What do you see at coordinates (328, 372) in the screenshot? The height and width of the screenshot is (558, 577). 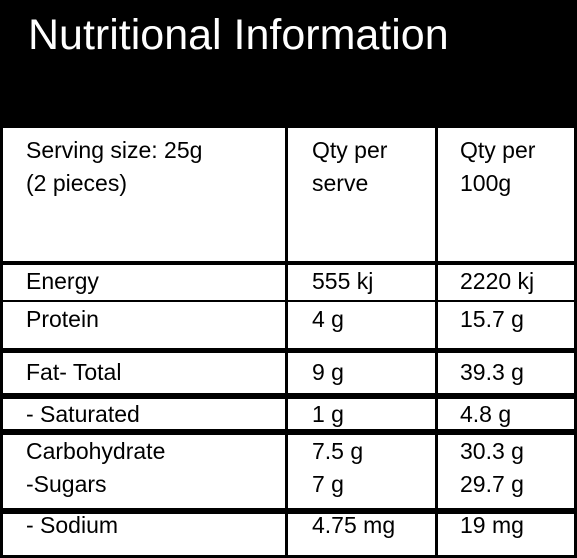 I see `qty-per-serve: 9 g` at bounding box center [328, 372].